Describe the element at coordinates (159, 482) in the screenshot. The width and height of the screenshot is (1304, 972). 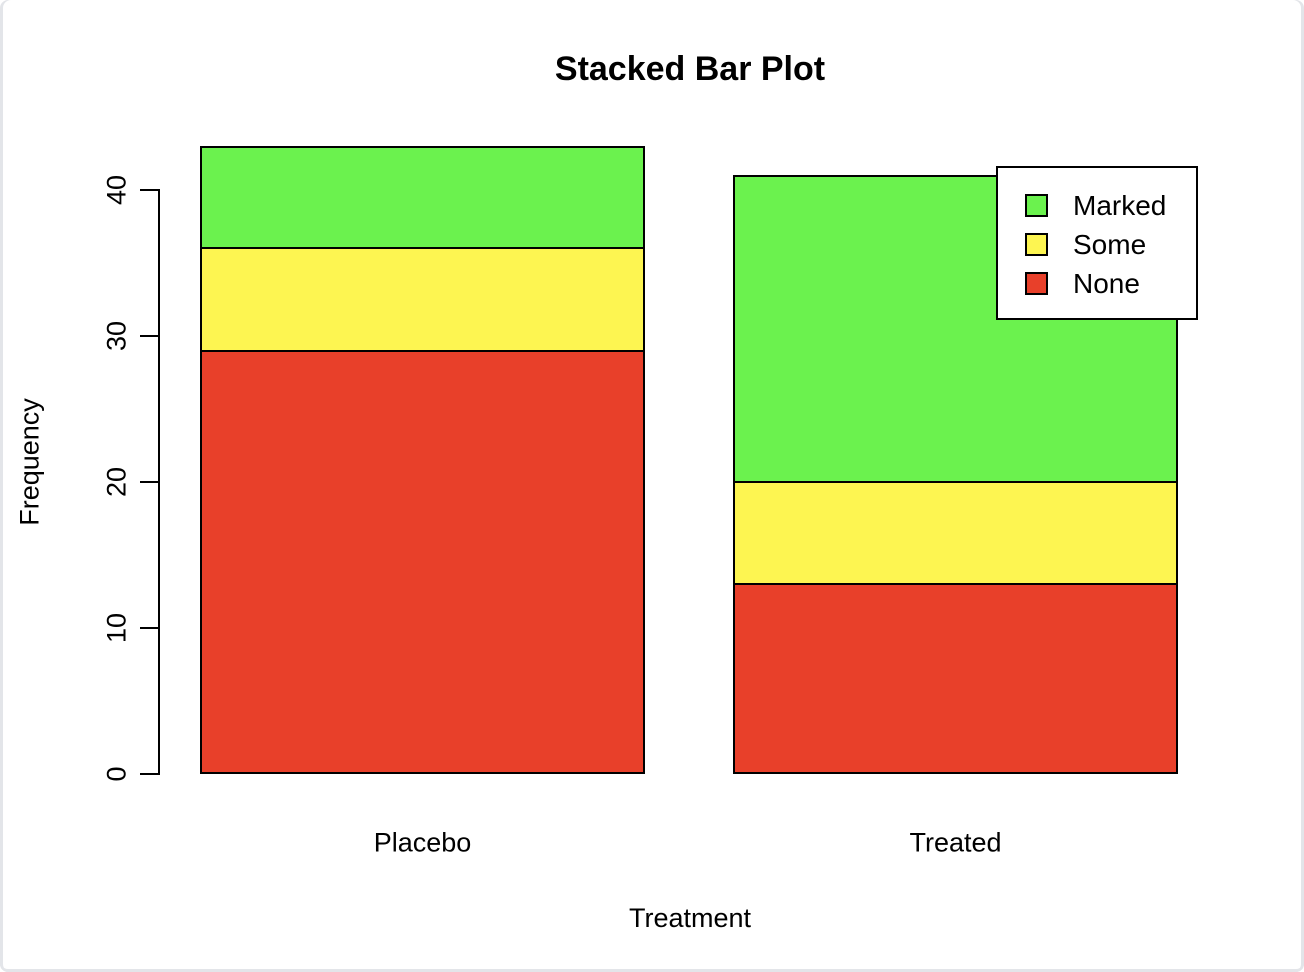
I see `y-axis-line` at that location.